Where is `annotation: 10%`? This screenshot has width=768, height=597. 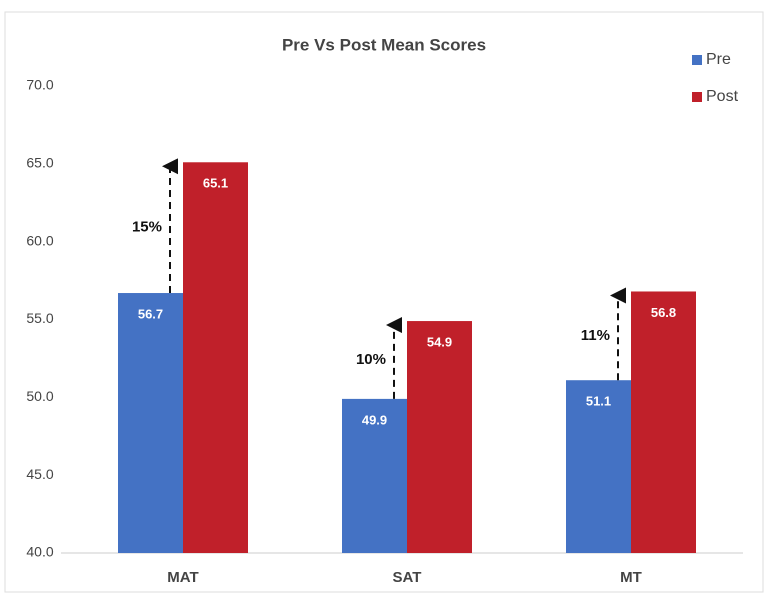
annotation: 10% is located at coordinates (371, 359).